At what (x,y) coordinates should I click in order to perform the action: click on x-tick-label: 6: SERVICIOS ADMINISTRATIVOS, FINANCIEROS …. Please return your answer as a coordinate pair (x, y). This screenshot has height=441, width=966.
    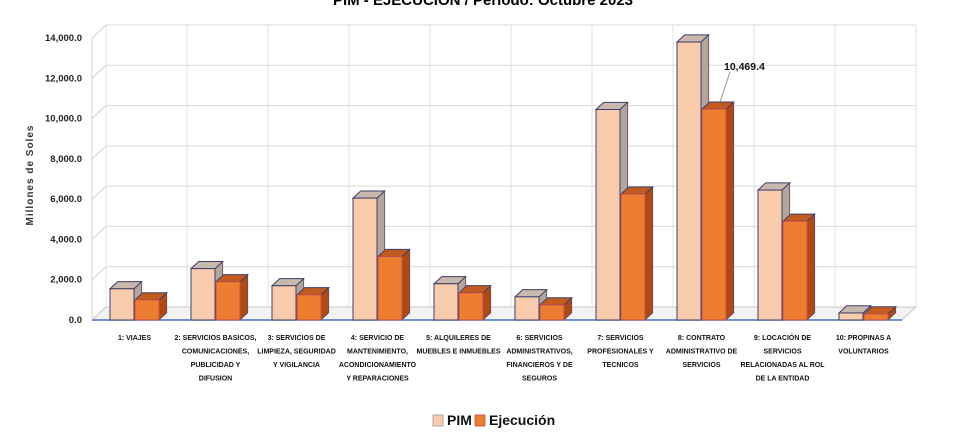
    Looking at the image, I should click on (539, 359).